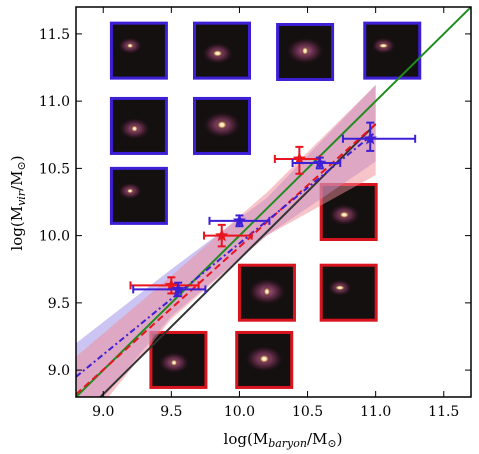  I want to click on y-tick-label: 10.0, so click(54, 237).